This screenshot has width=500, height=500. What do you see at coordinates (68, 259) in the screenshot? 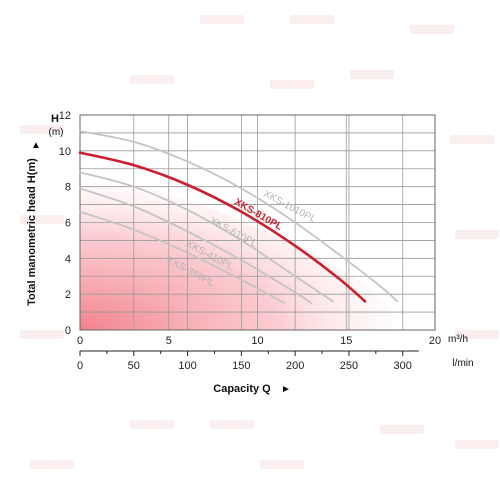
I see `y-tick-label: 4` at bounding box center [68, 259].